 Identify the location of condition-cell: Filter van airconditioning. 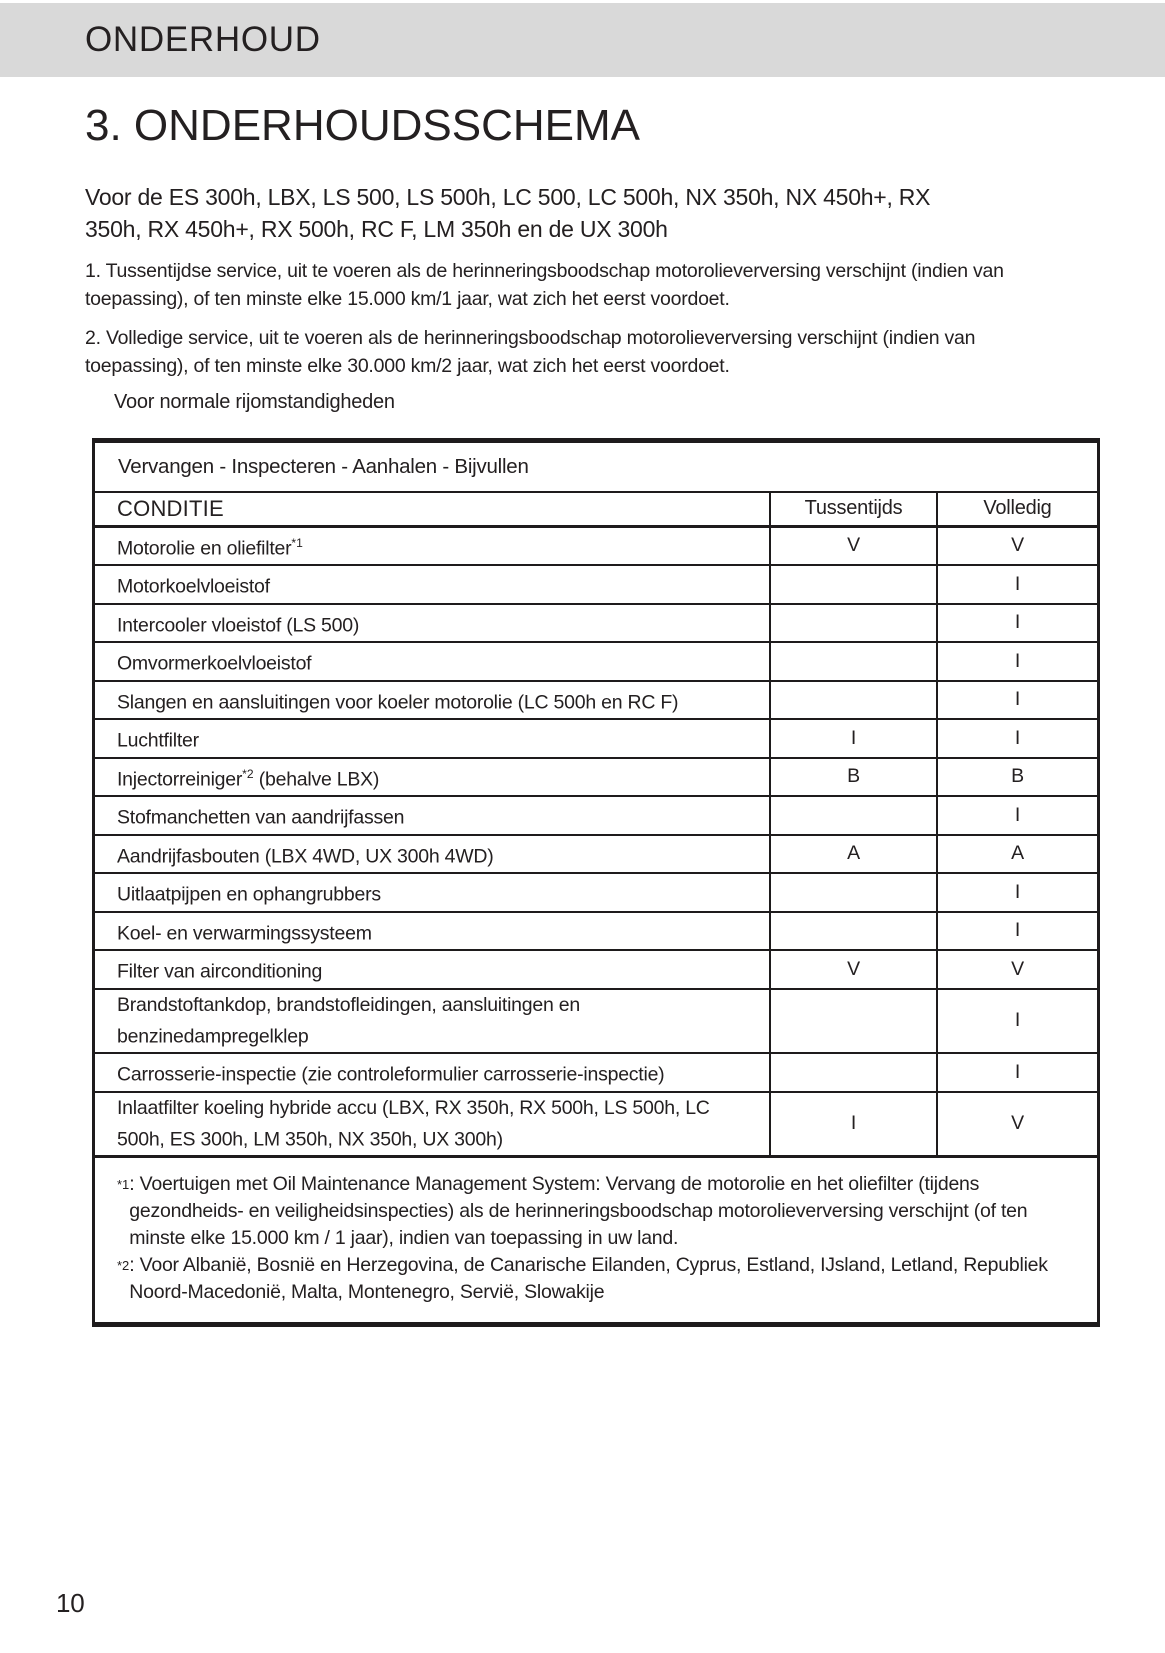
(432, 970).